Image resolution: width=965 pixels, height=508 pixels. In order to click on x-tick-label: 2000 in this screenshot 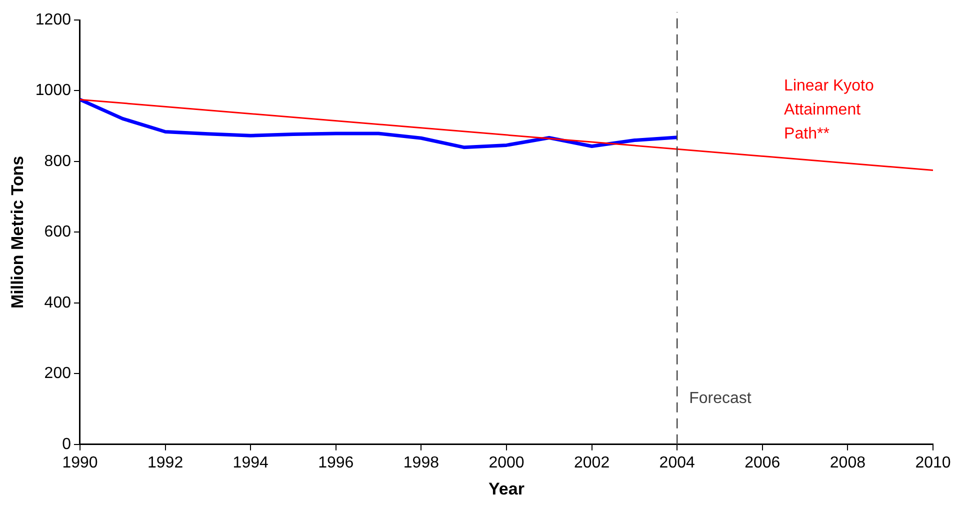, I will do `click(506, 463)`.